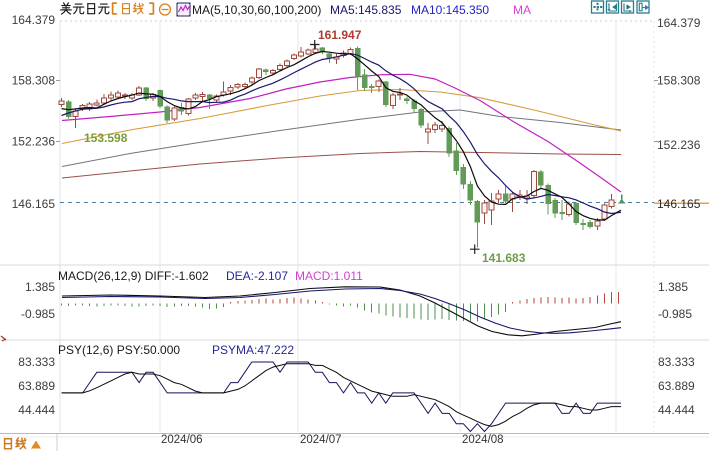 The height and width of the screenshot is (451, 709). I want to click on svg-text: 2024/07, so click(321, 440).